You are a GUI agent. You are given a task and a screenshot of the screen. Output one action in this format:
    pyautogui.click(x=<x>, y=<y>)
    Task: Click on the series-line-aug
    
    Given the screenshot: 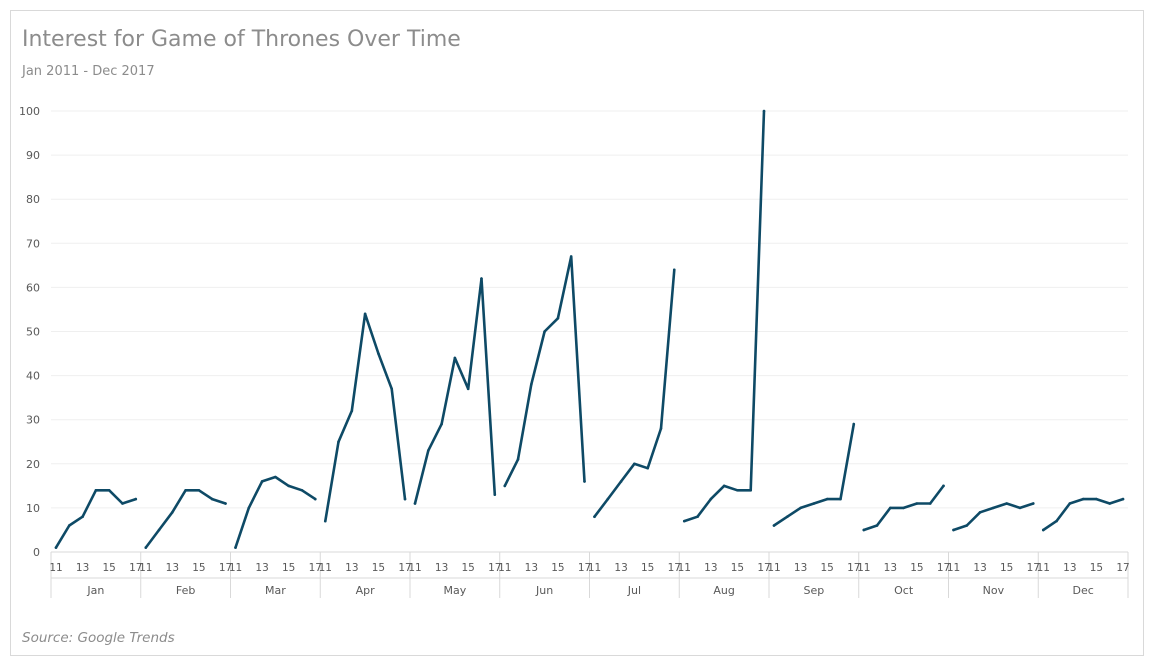 What is the action you would take?
    pyautogui.click(x=724, y=316)
    